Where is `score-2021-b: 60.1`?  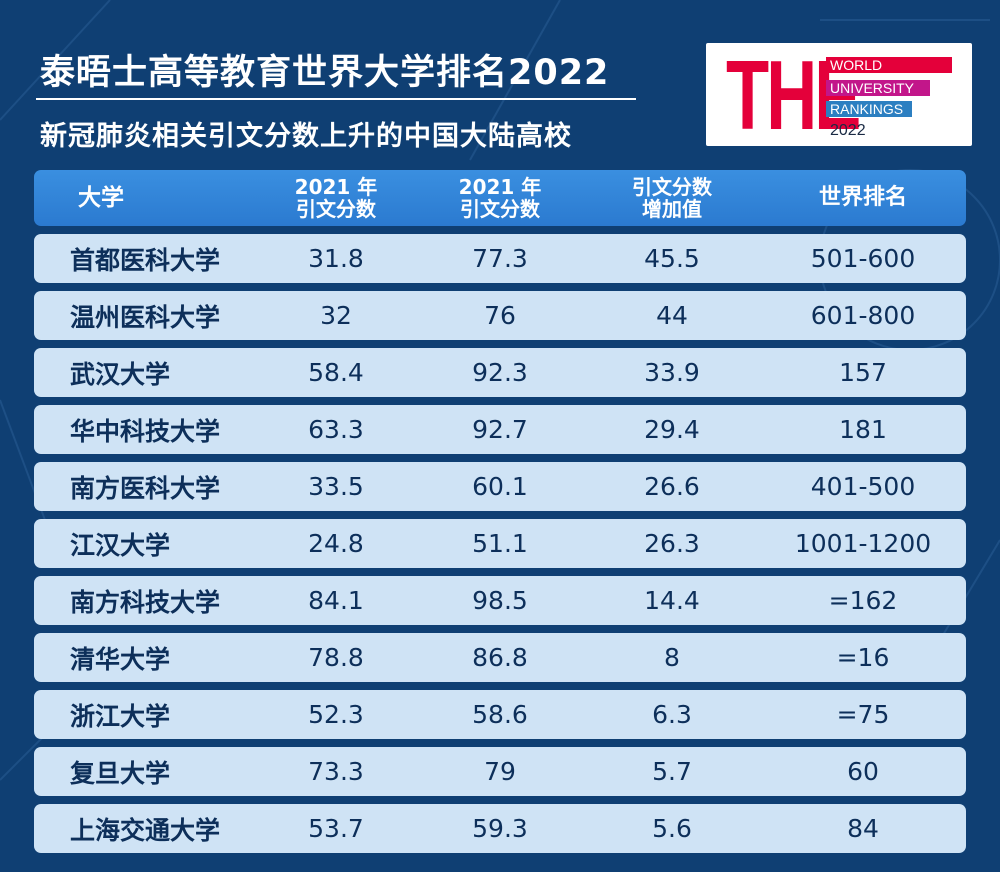
score-2021-b: 60.1 is located at coordinates (500, 486).